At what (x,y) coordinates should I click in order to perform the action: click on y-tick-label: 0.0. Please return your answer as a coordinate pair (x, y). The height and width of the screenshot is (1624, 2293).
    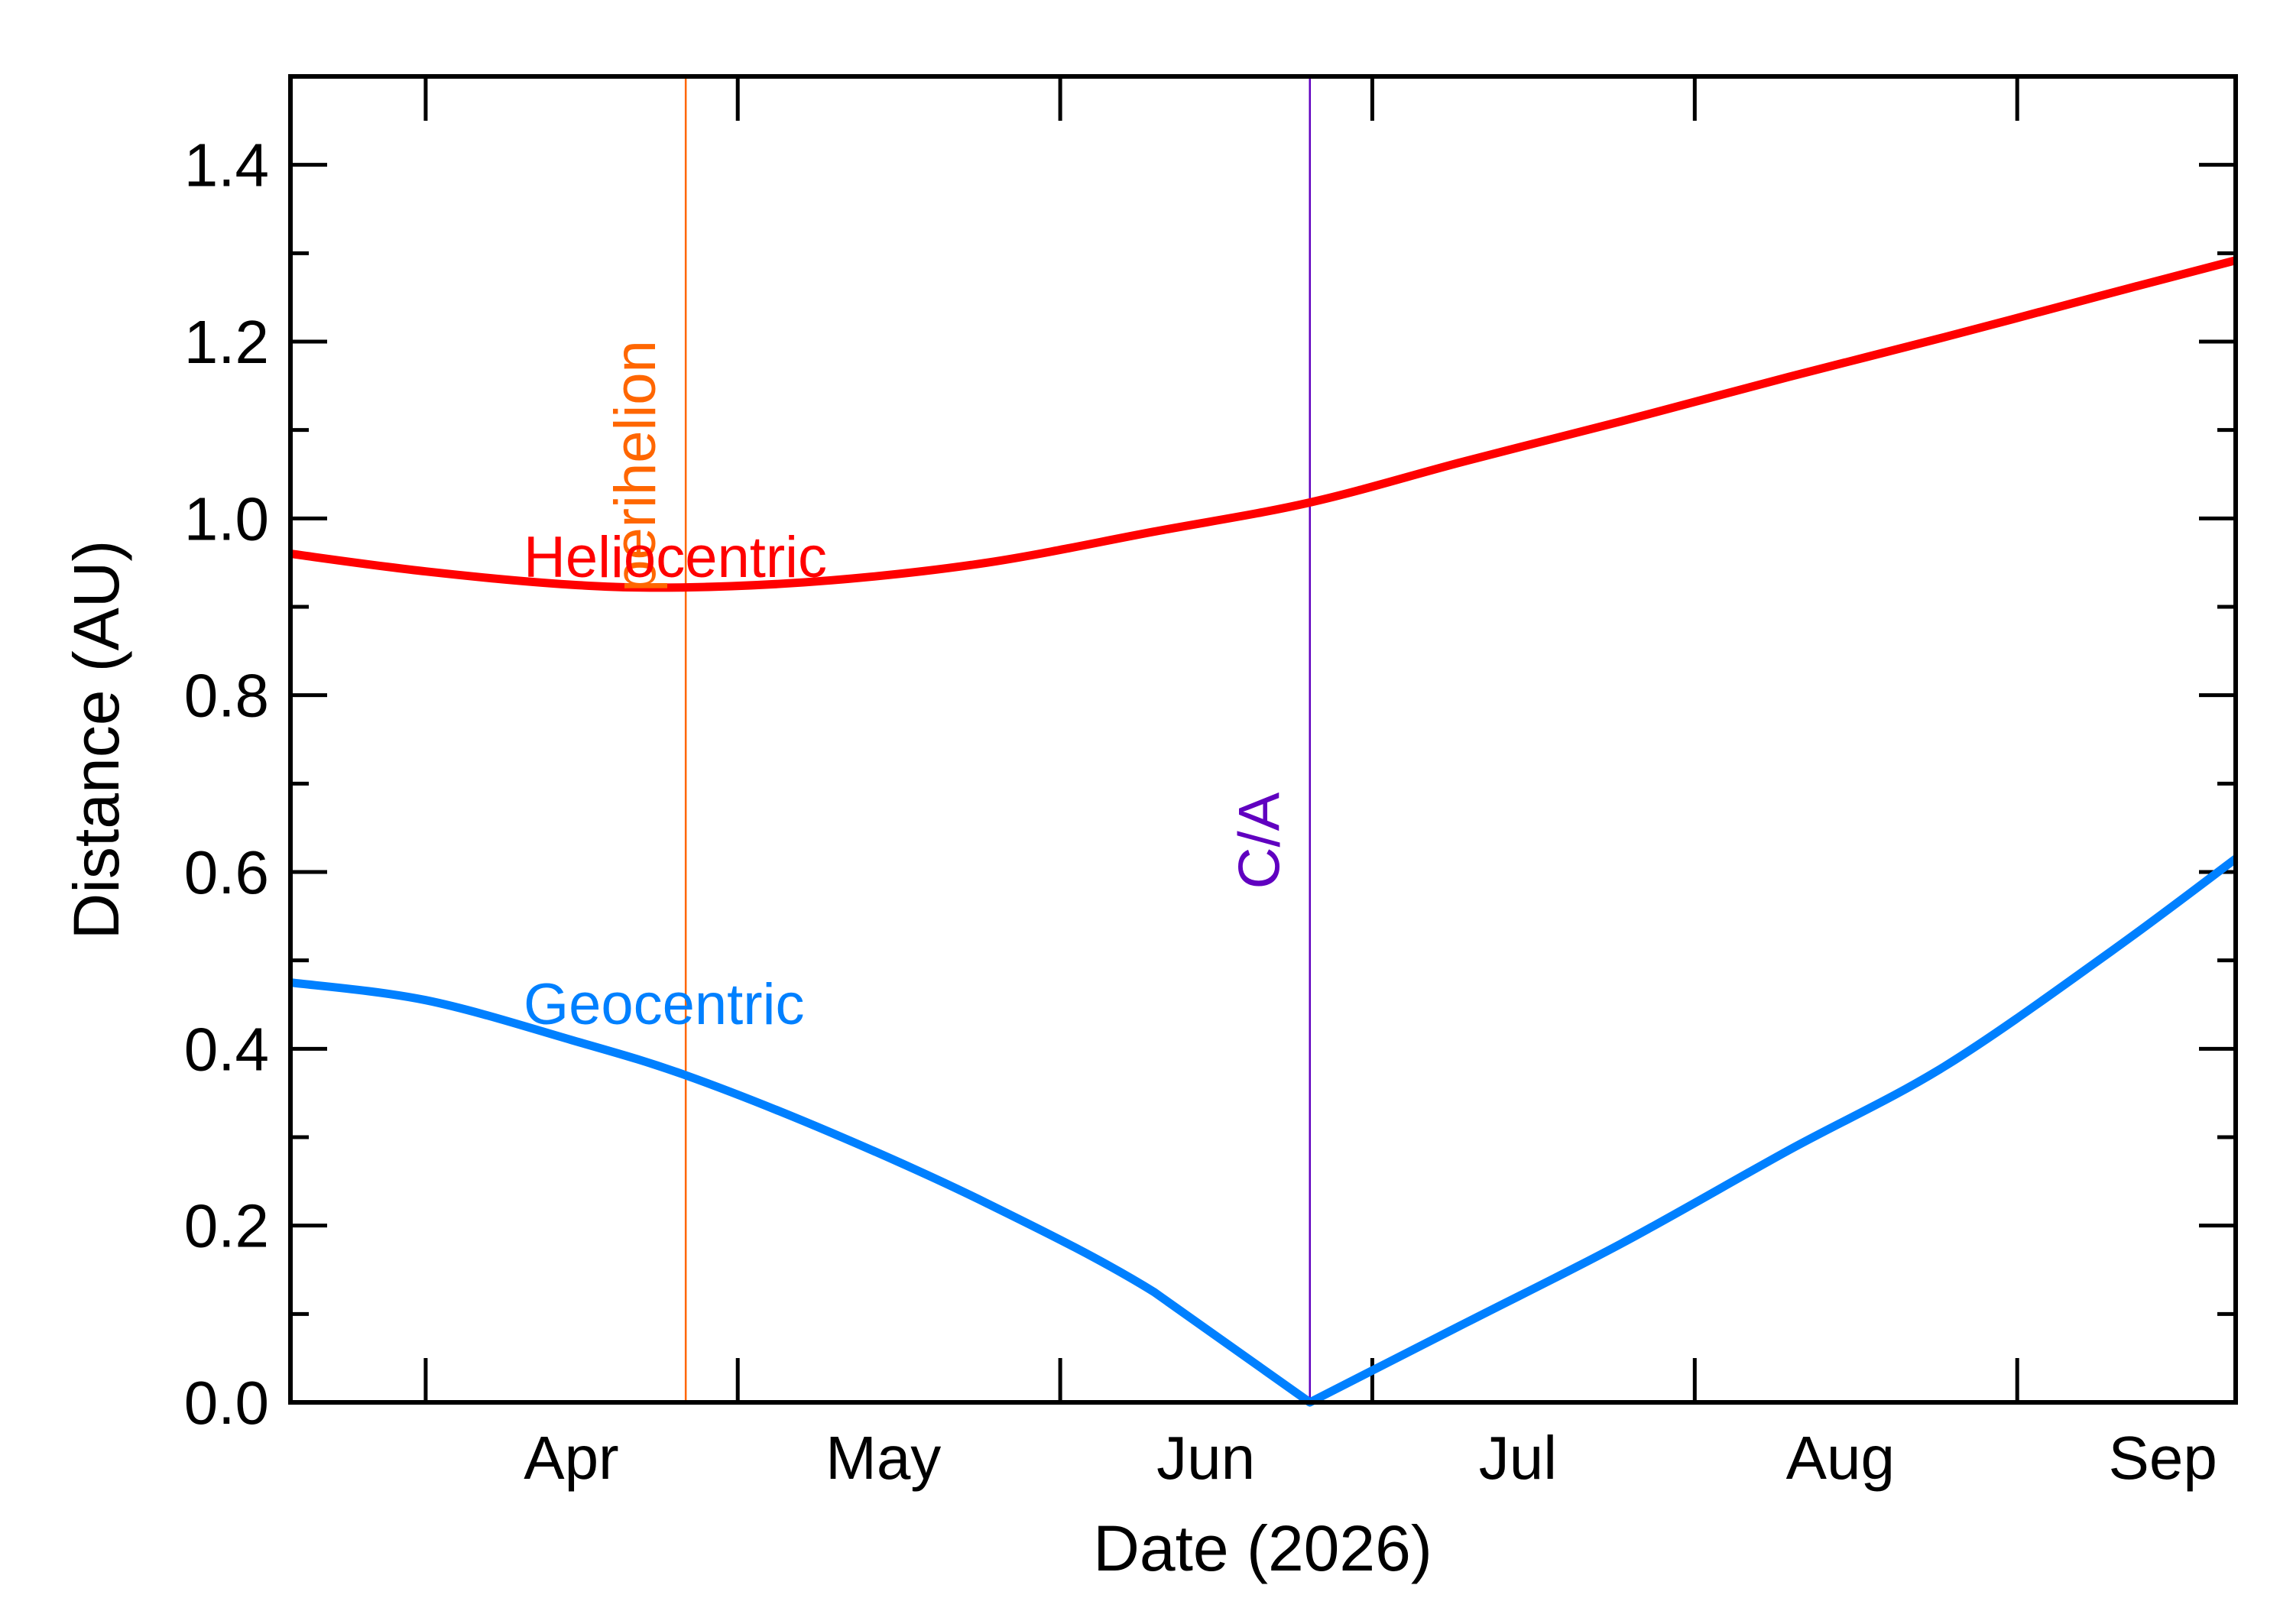
    Looking at the image, I should click on (227, 1403).